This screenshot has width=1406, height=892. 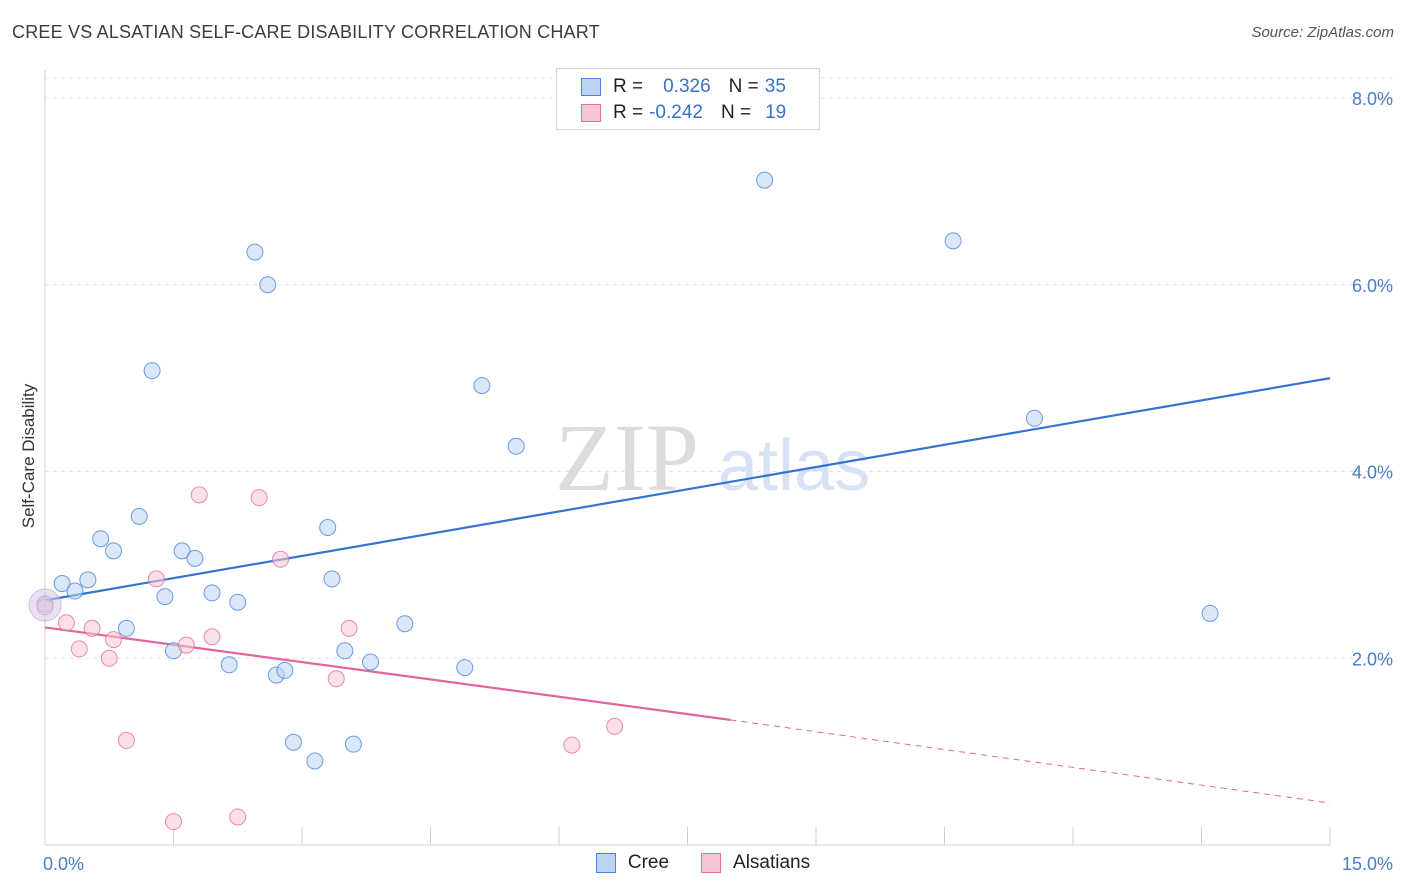 I want to click on watermark-zip: ZIP, so click(x=627, y=457).